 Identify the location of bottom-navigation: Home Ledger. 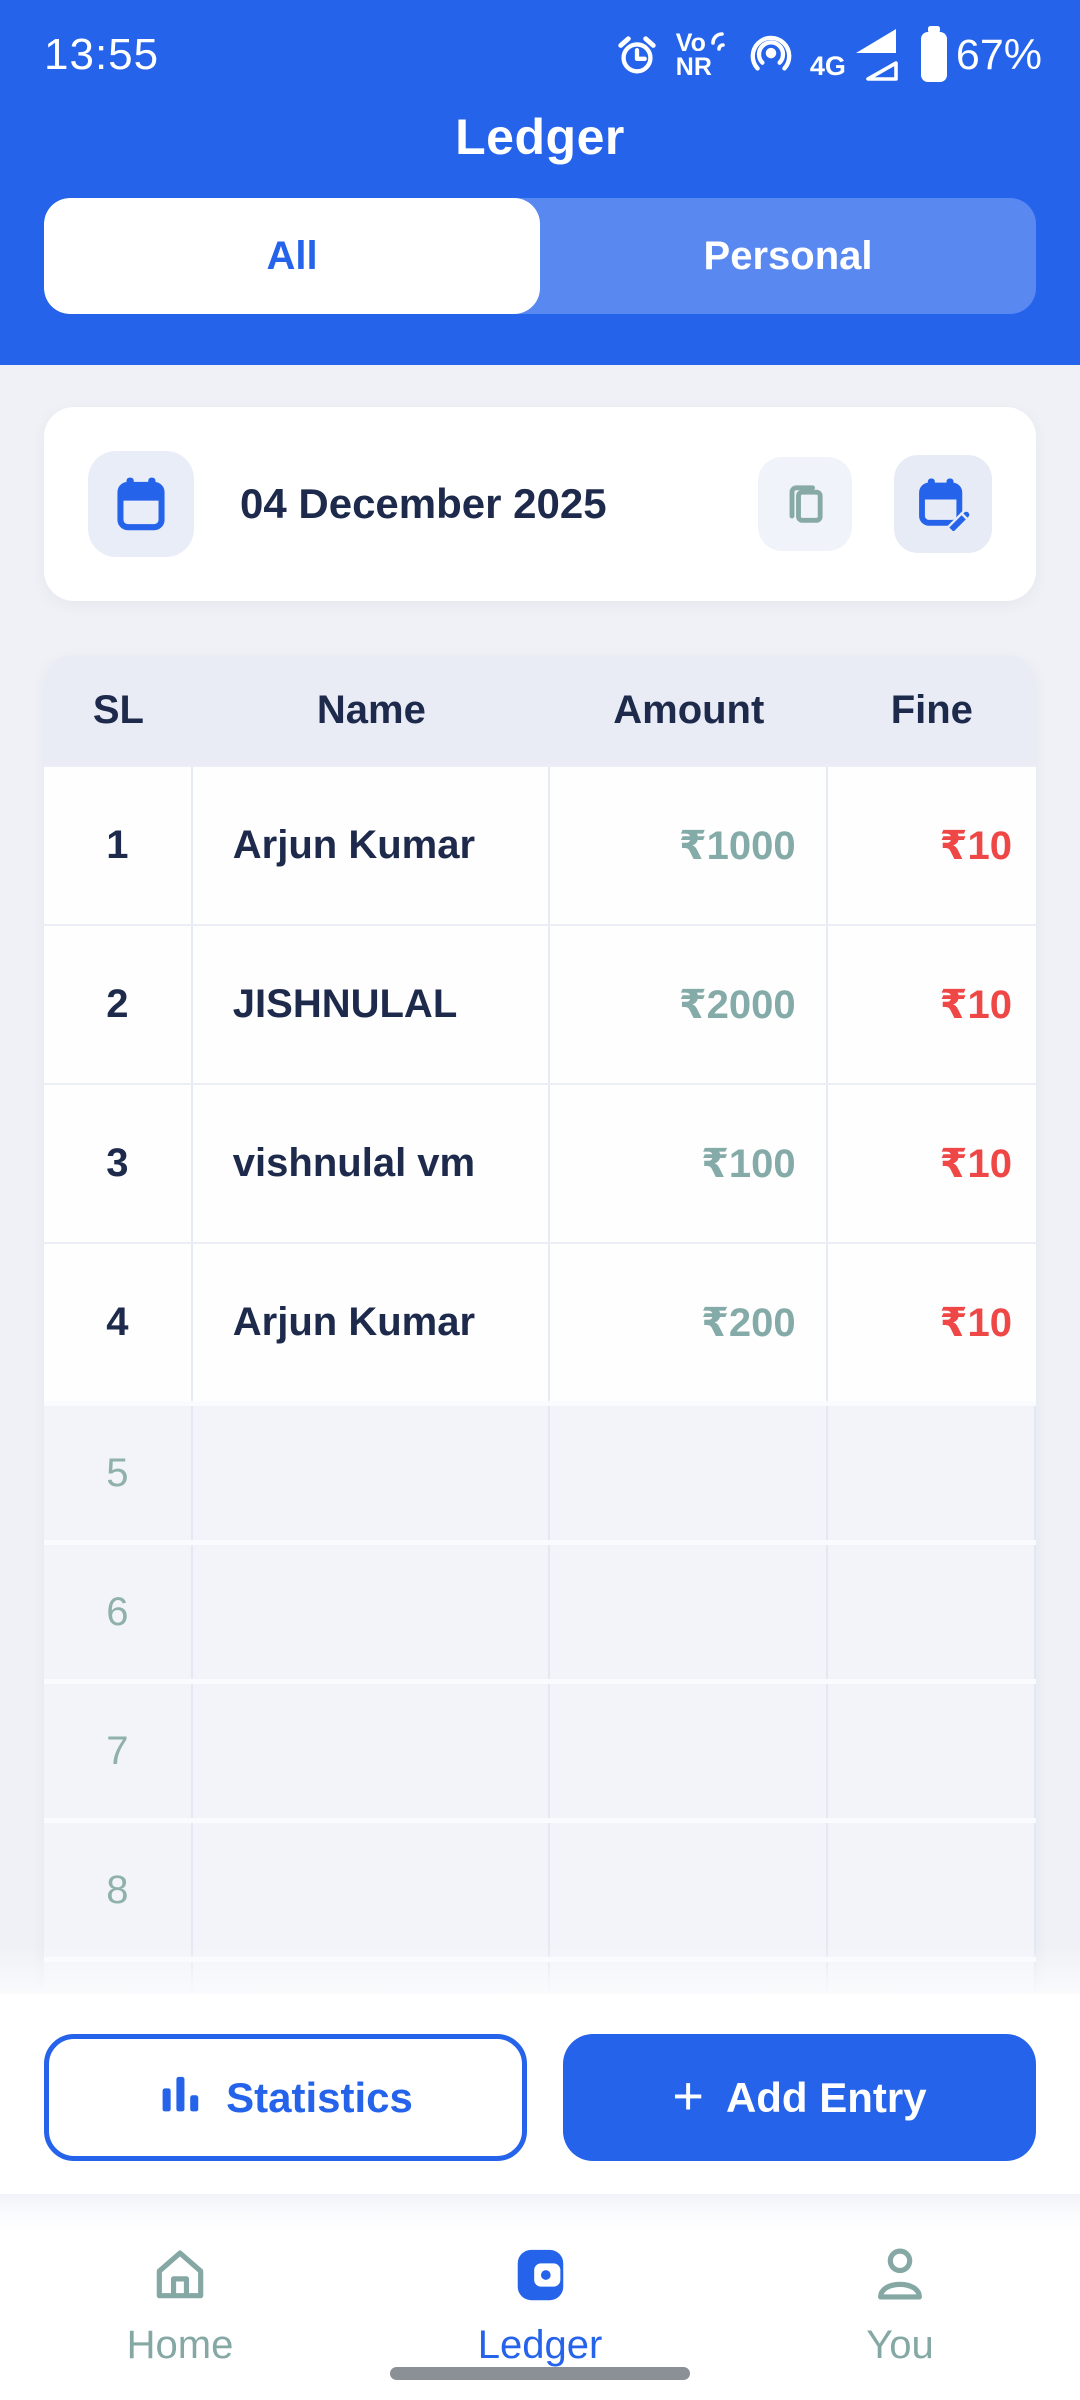
(540, 2316).